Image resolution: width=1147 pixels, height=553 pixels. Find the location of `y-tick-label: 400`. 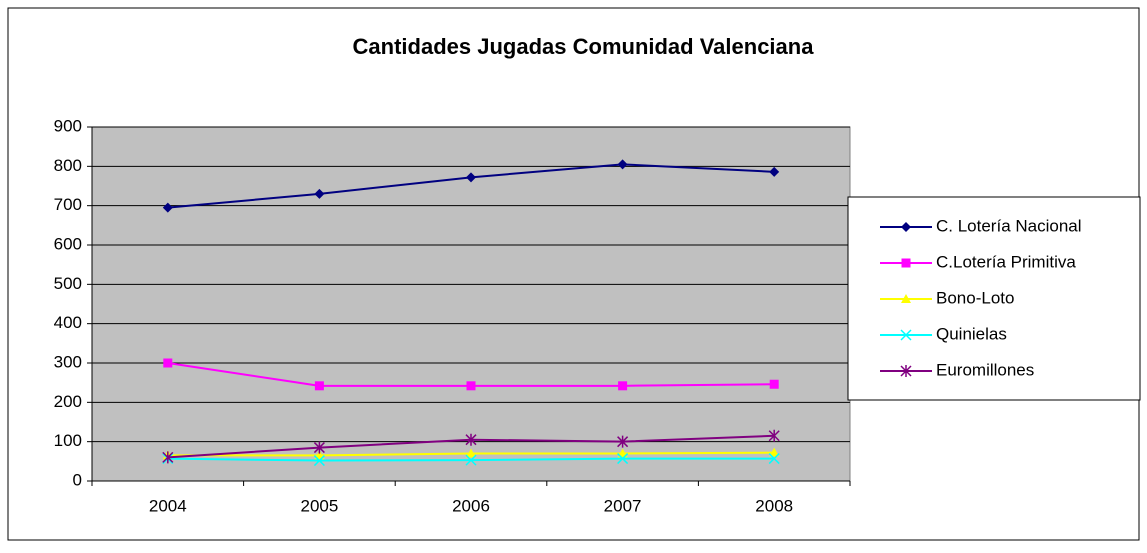

y-tick-label: 400 is located at coordinates (68, 322).